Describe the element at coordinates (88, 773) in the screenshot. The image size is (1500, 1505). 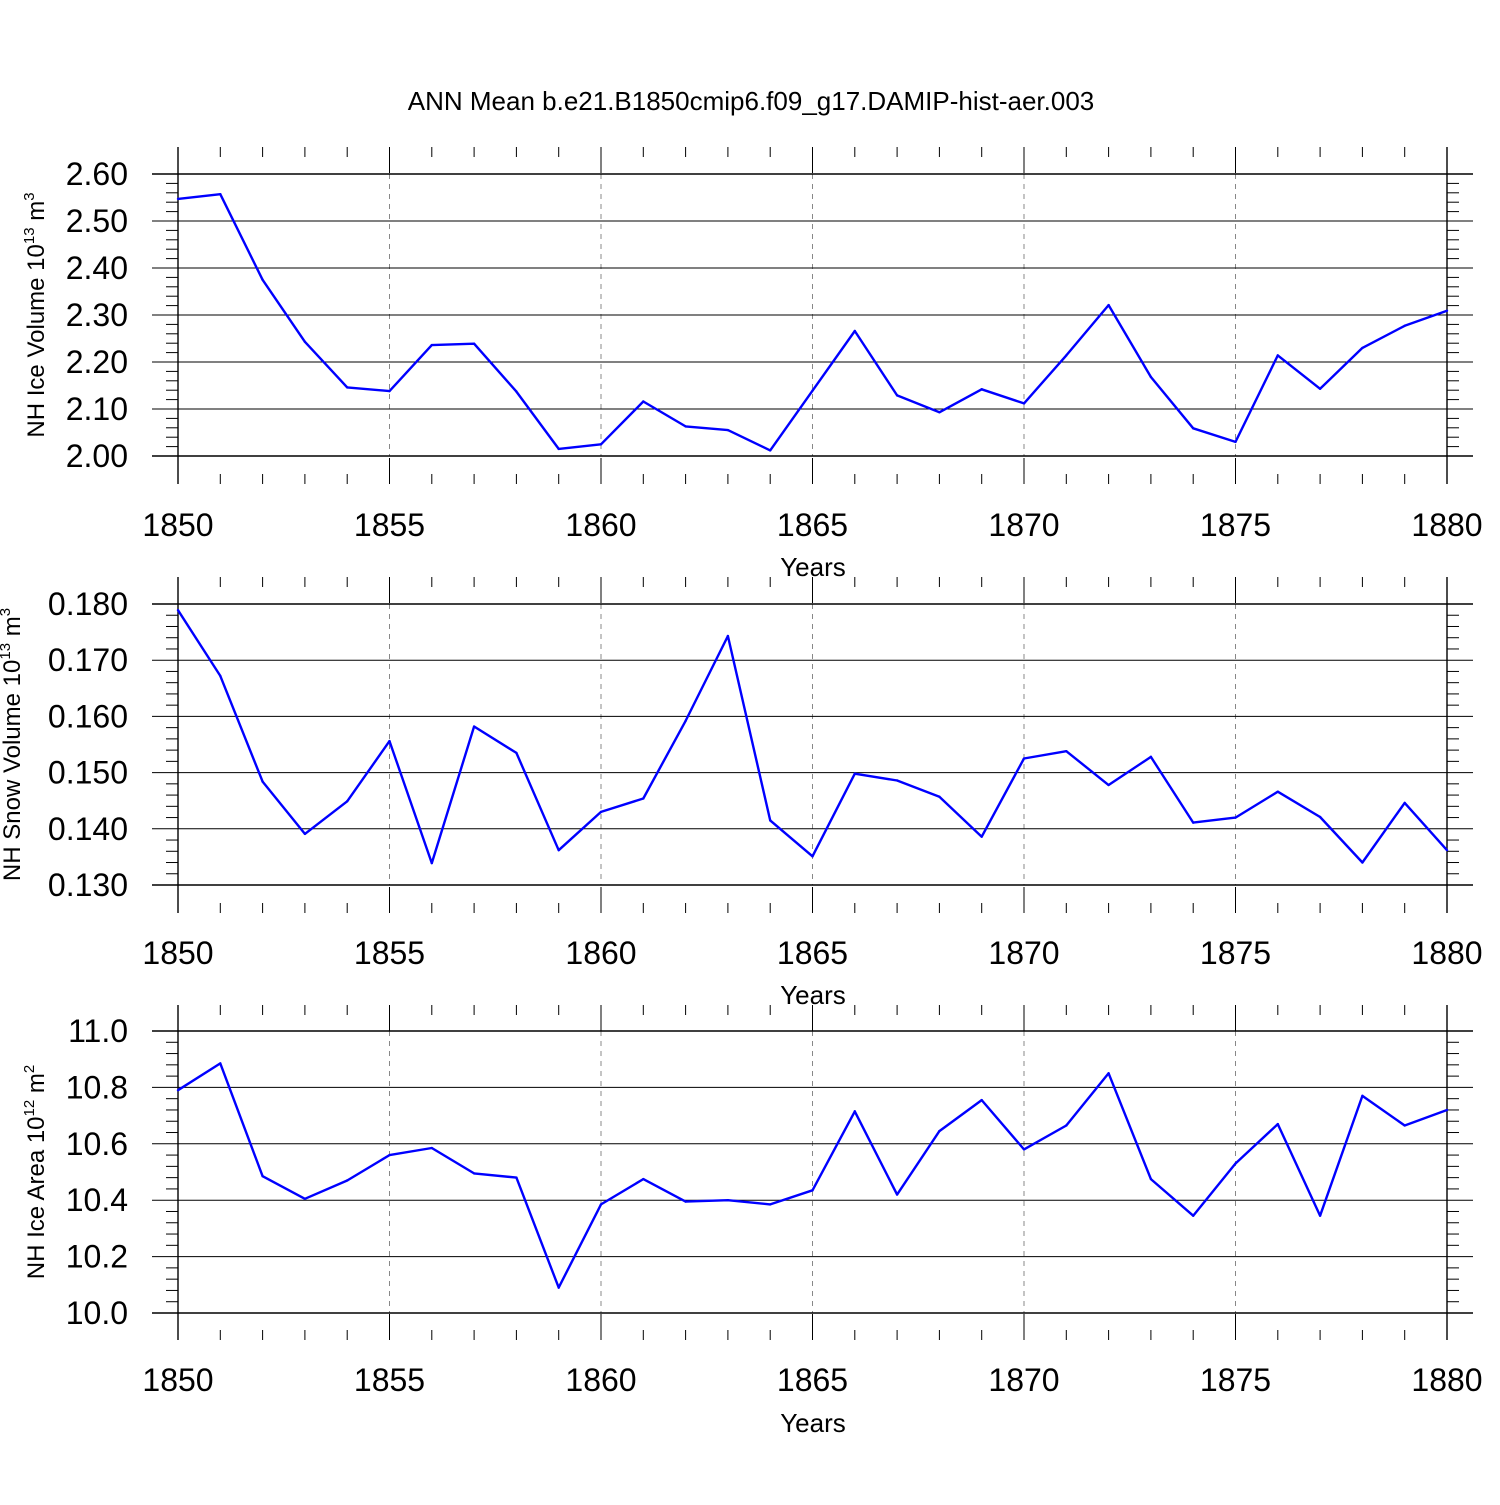
I see `y-tick-label: 0.150` at that location.